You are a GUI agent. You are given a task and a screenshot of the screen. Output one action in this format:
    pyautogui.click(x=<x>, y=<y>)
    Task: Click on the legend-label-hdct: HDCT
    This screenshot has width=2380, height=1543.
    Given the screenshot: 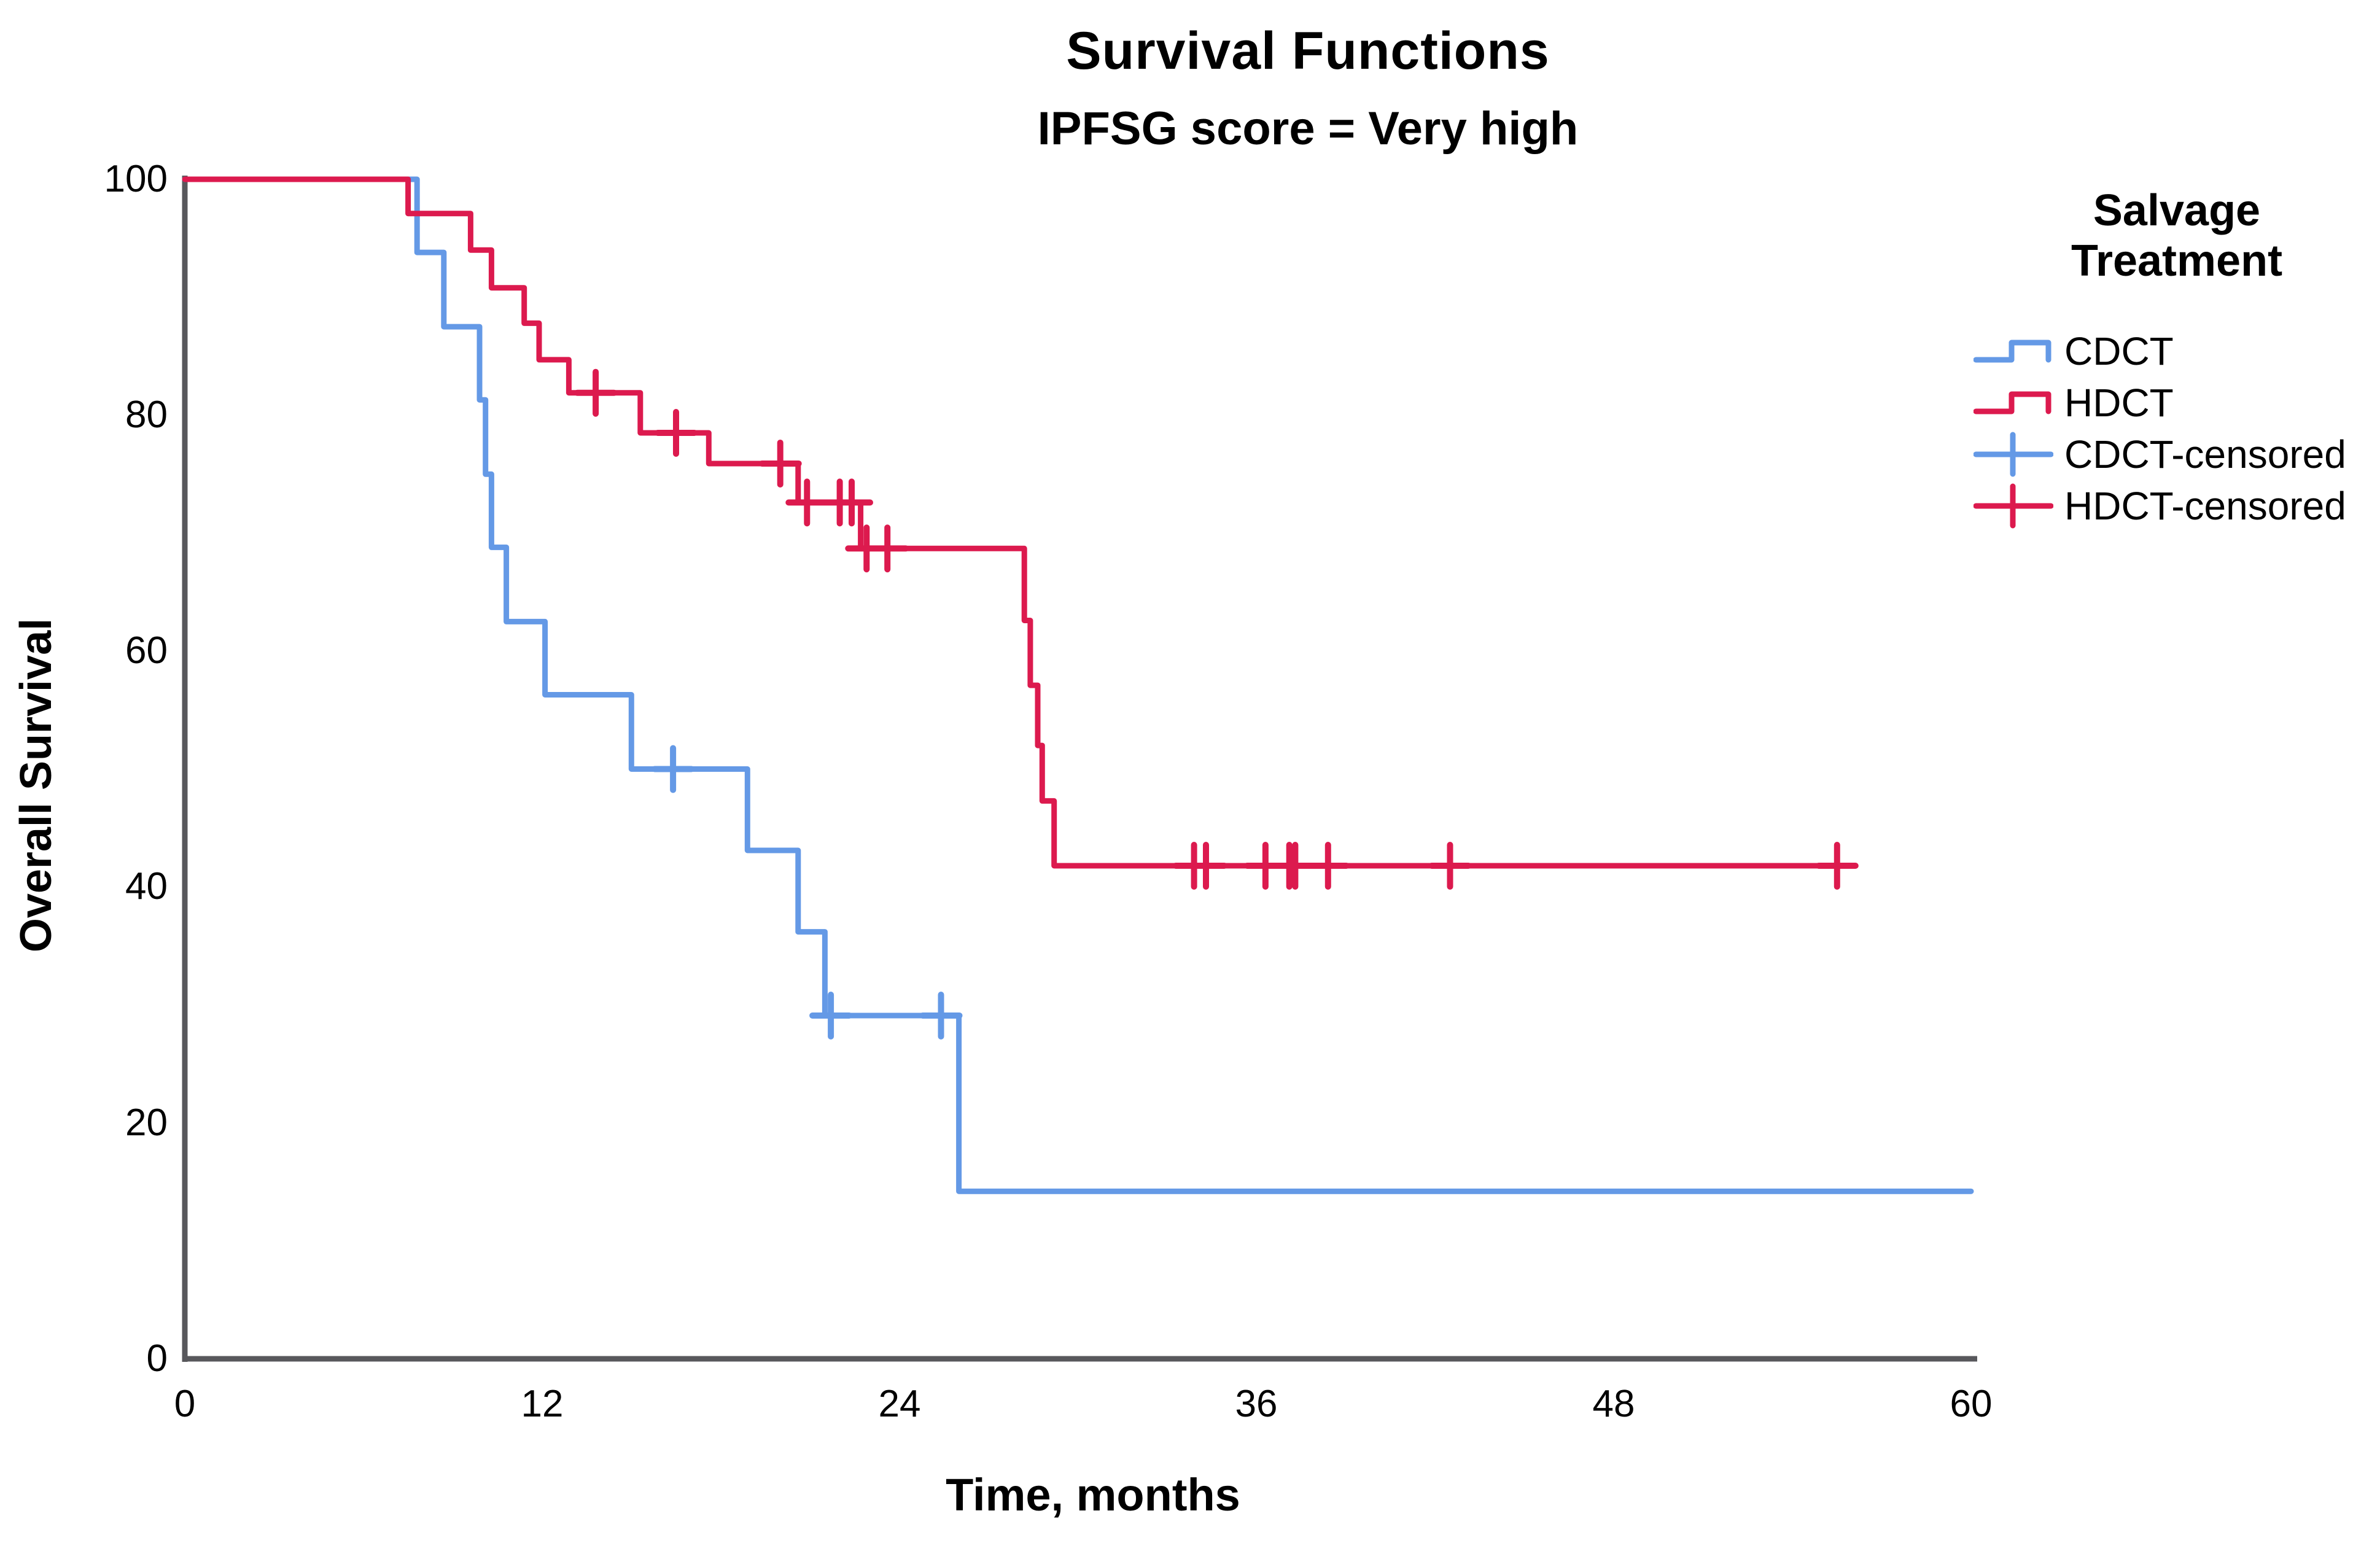 What is the action you would take?
    pyautogui.click(x=2119, y=403)
    